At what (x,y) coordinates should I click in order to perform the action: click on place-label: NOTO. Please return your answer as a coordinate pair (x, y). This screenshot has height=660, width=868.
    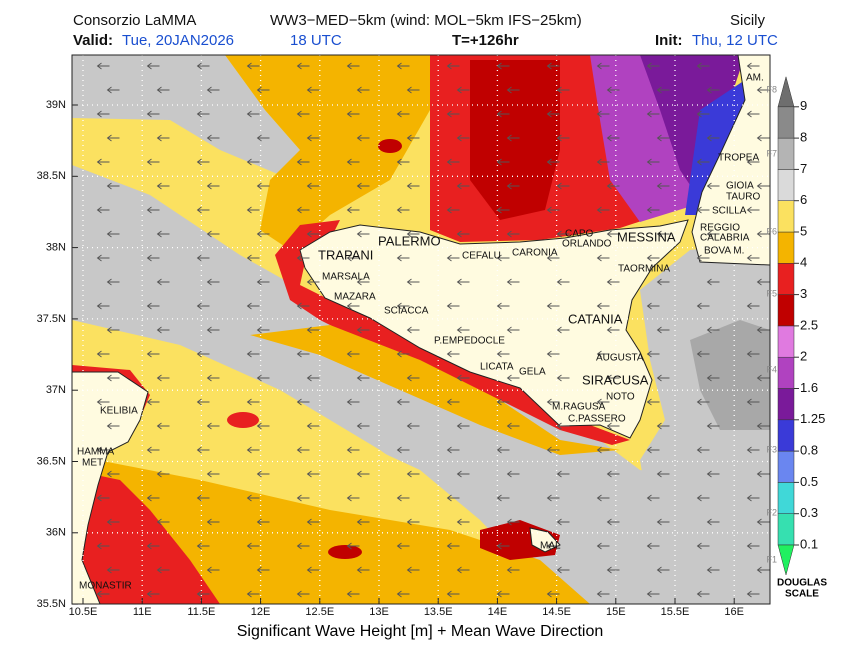
    Looking at the image, I should click on (620, 397).